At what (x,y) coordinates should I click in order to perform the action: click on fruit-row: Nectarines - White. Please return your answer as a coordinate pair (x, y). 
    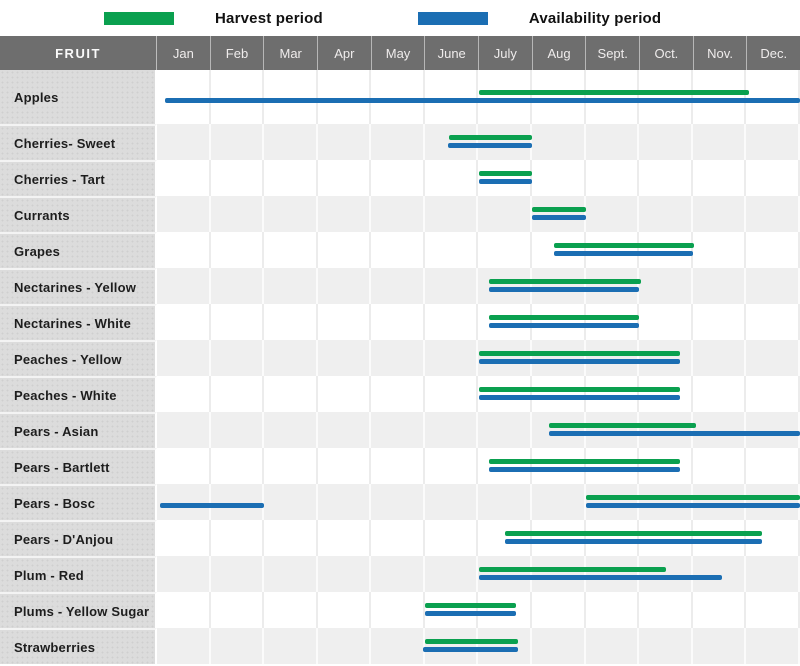
    Looking at the image, I should click on (400, 322).